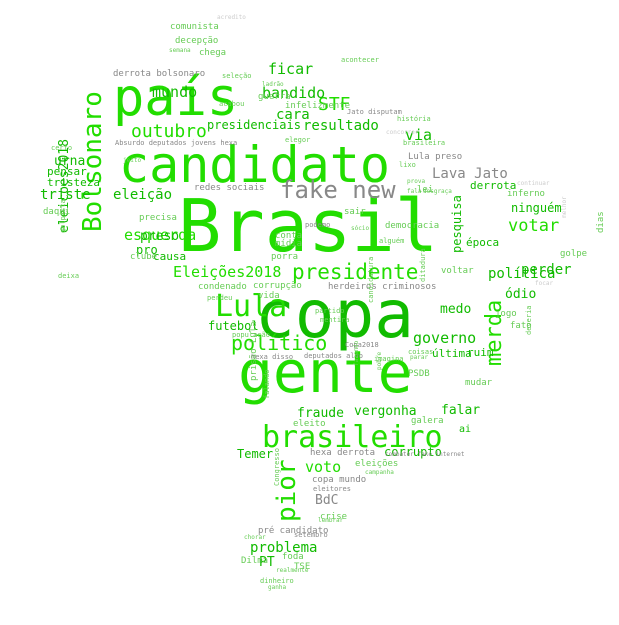  I want to click on cloud-word: lixo, so click(407, 165).